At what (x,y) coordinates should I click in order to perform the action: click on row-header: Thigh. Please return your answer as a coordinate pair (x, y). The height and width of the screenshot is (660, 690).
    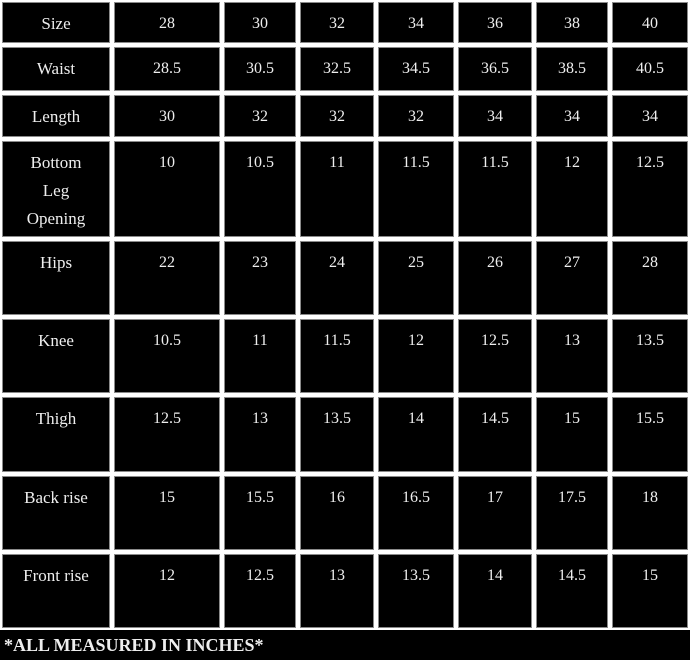
    Looking at the image, I should click on (56, 434).